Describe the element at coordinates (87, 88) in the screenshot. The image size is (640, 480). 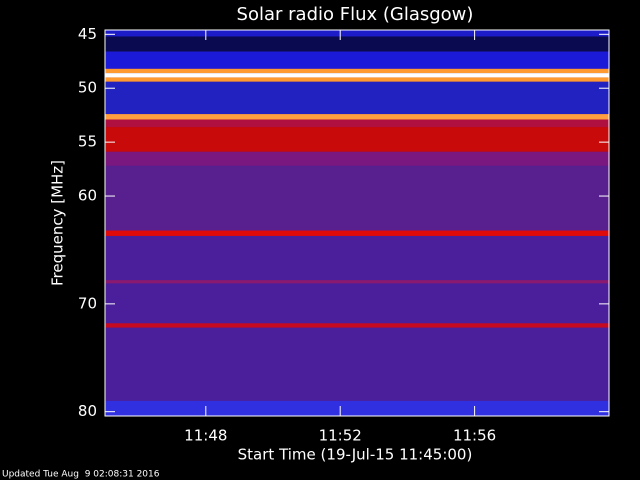
I see `y-tick-label: 50` at that location.